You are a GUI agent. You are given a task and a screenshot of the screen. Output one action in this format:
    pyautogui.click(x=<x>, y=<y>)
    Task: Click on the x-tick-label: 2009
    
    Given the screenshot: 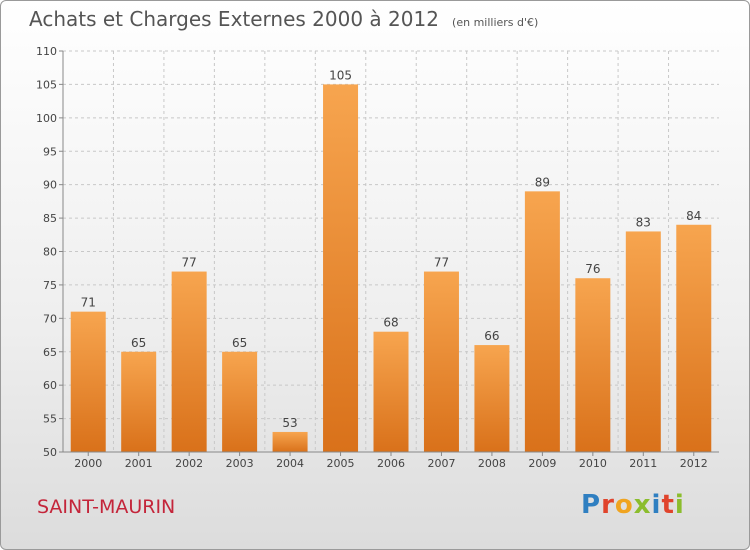 What is the action you would take?
    pyautogui.click(x=542, y=463)
    